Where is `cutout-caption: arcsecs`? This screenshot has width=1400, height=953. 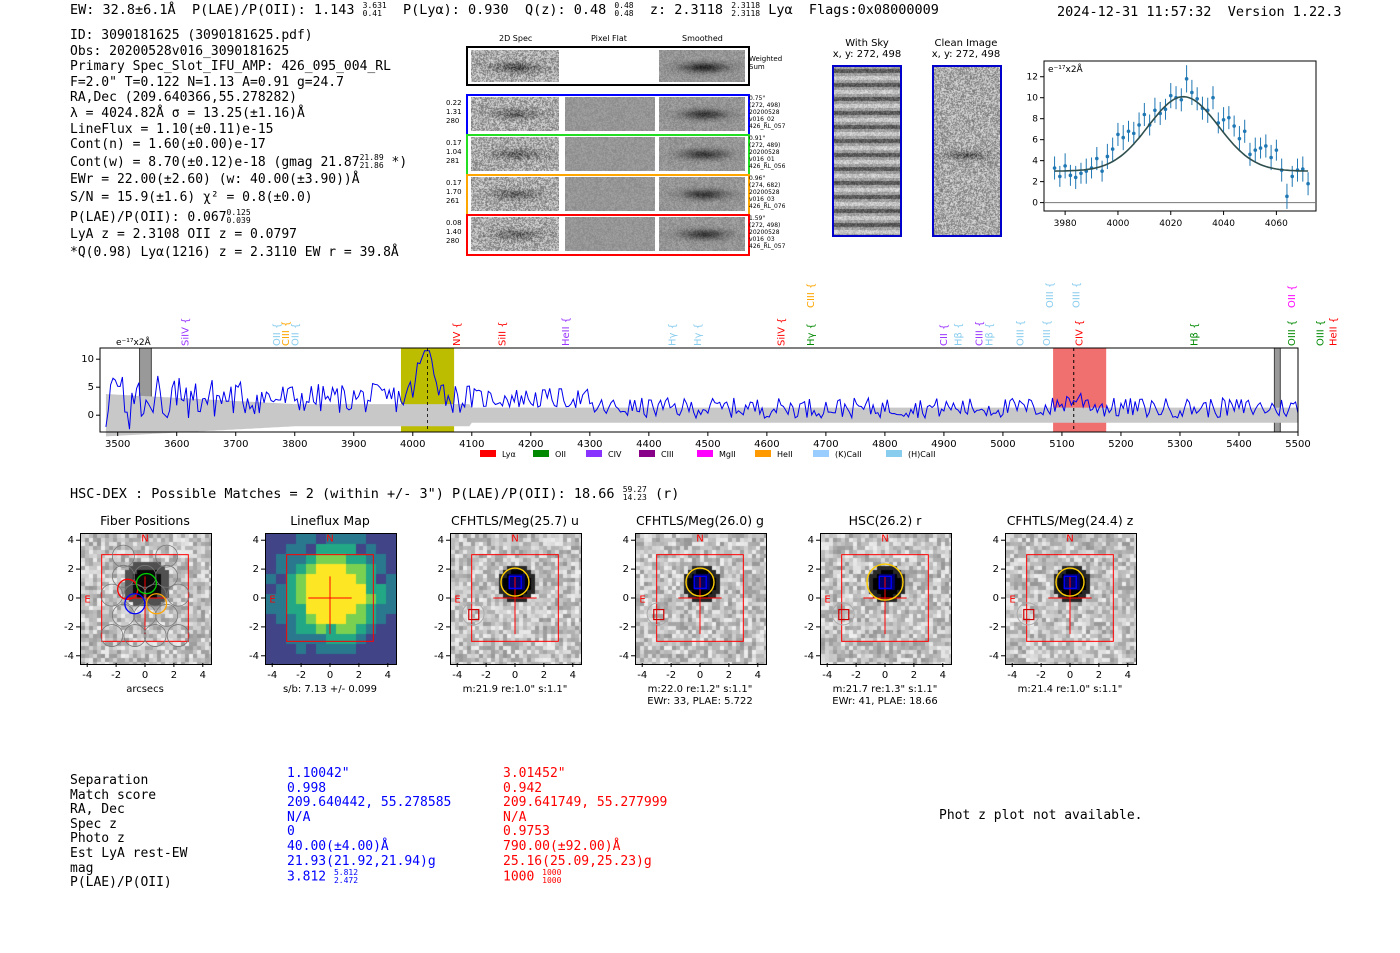 cutout-caption: arcsecs is located at coordinates (145, 690).